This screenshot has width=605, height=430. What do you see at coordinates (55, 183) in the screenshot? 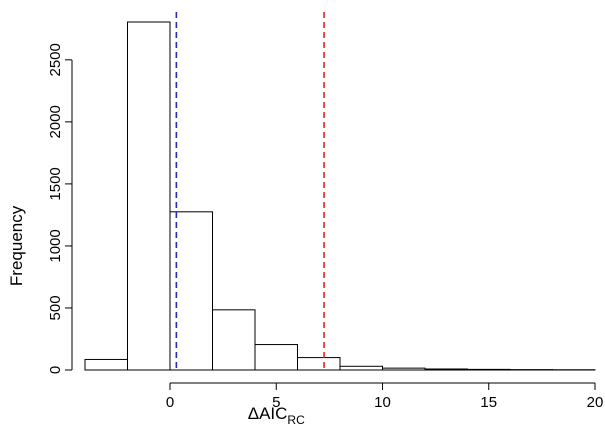
I see `y-tick-label: 1500` at bounding box center [55, 183].